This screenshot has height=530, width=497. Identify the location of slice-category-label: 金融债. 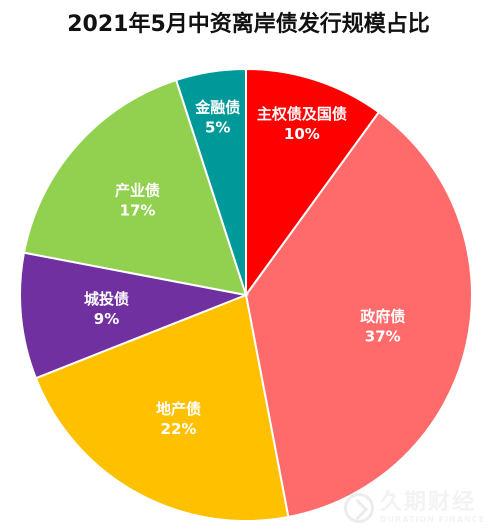
(217, 107).